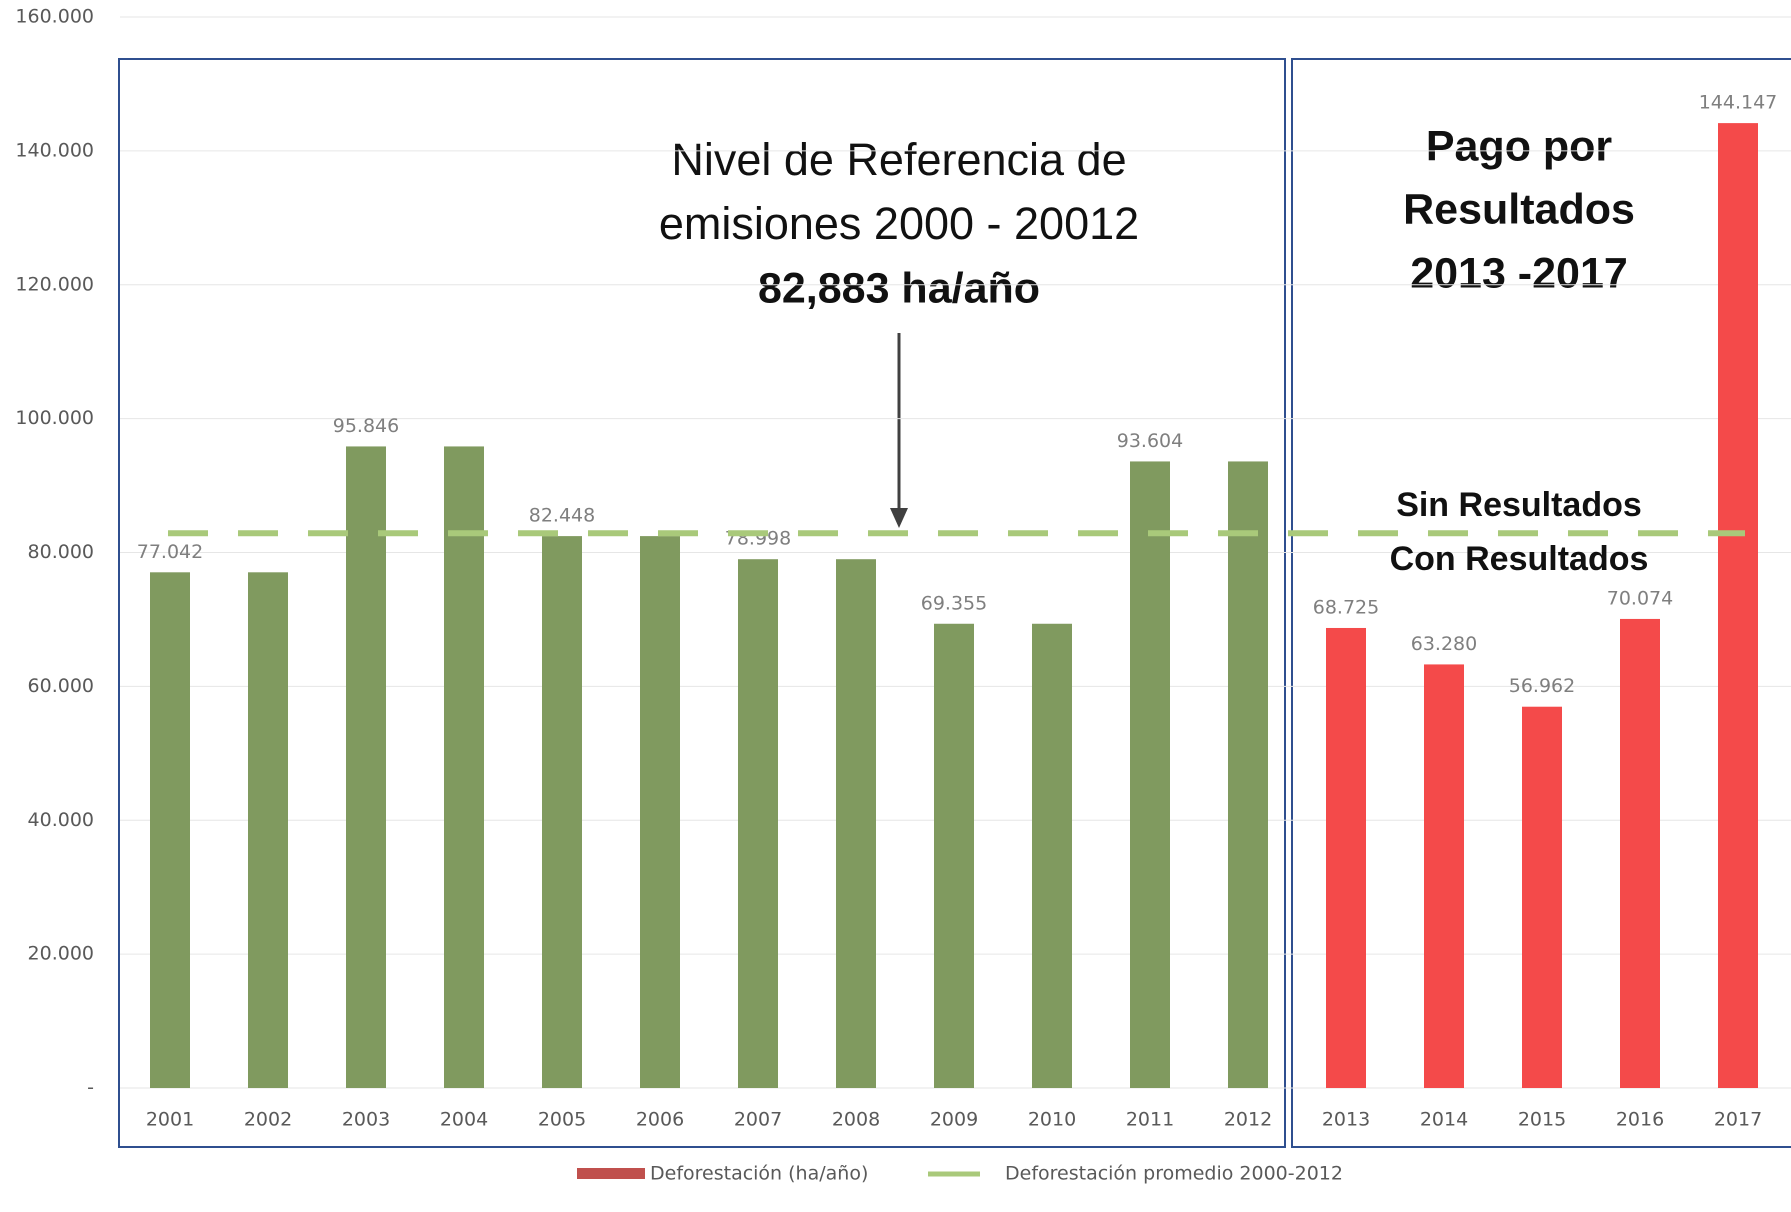  Describe the element at coordinates (54, 150) in the screenshot. I see `y-tick-label: 140.000` at that location.